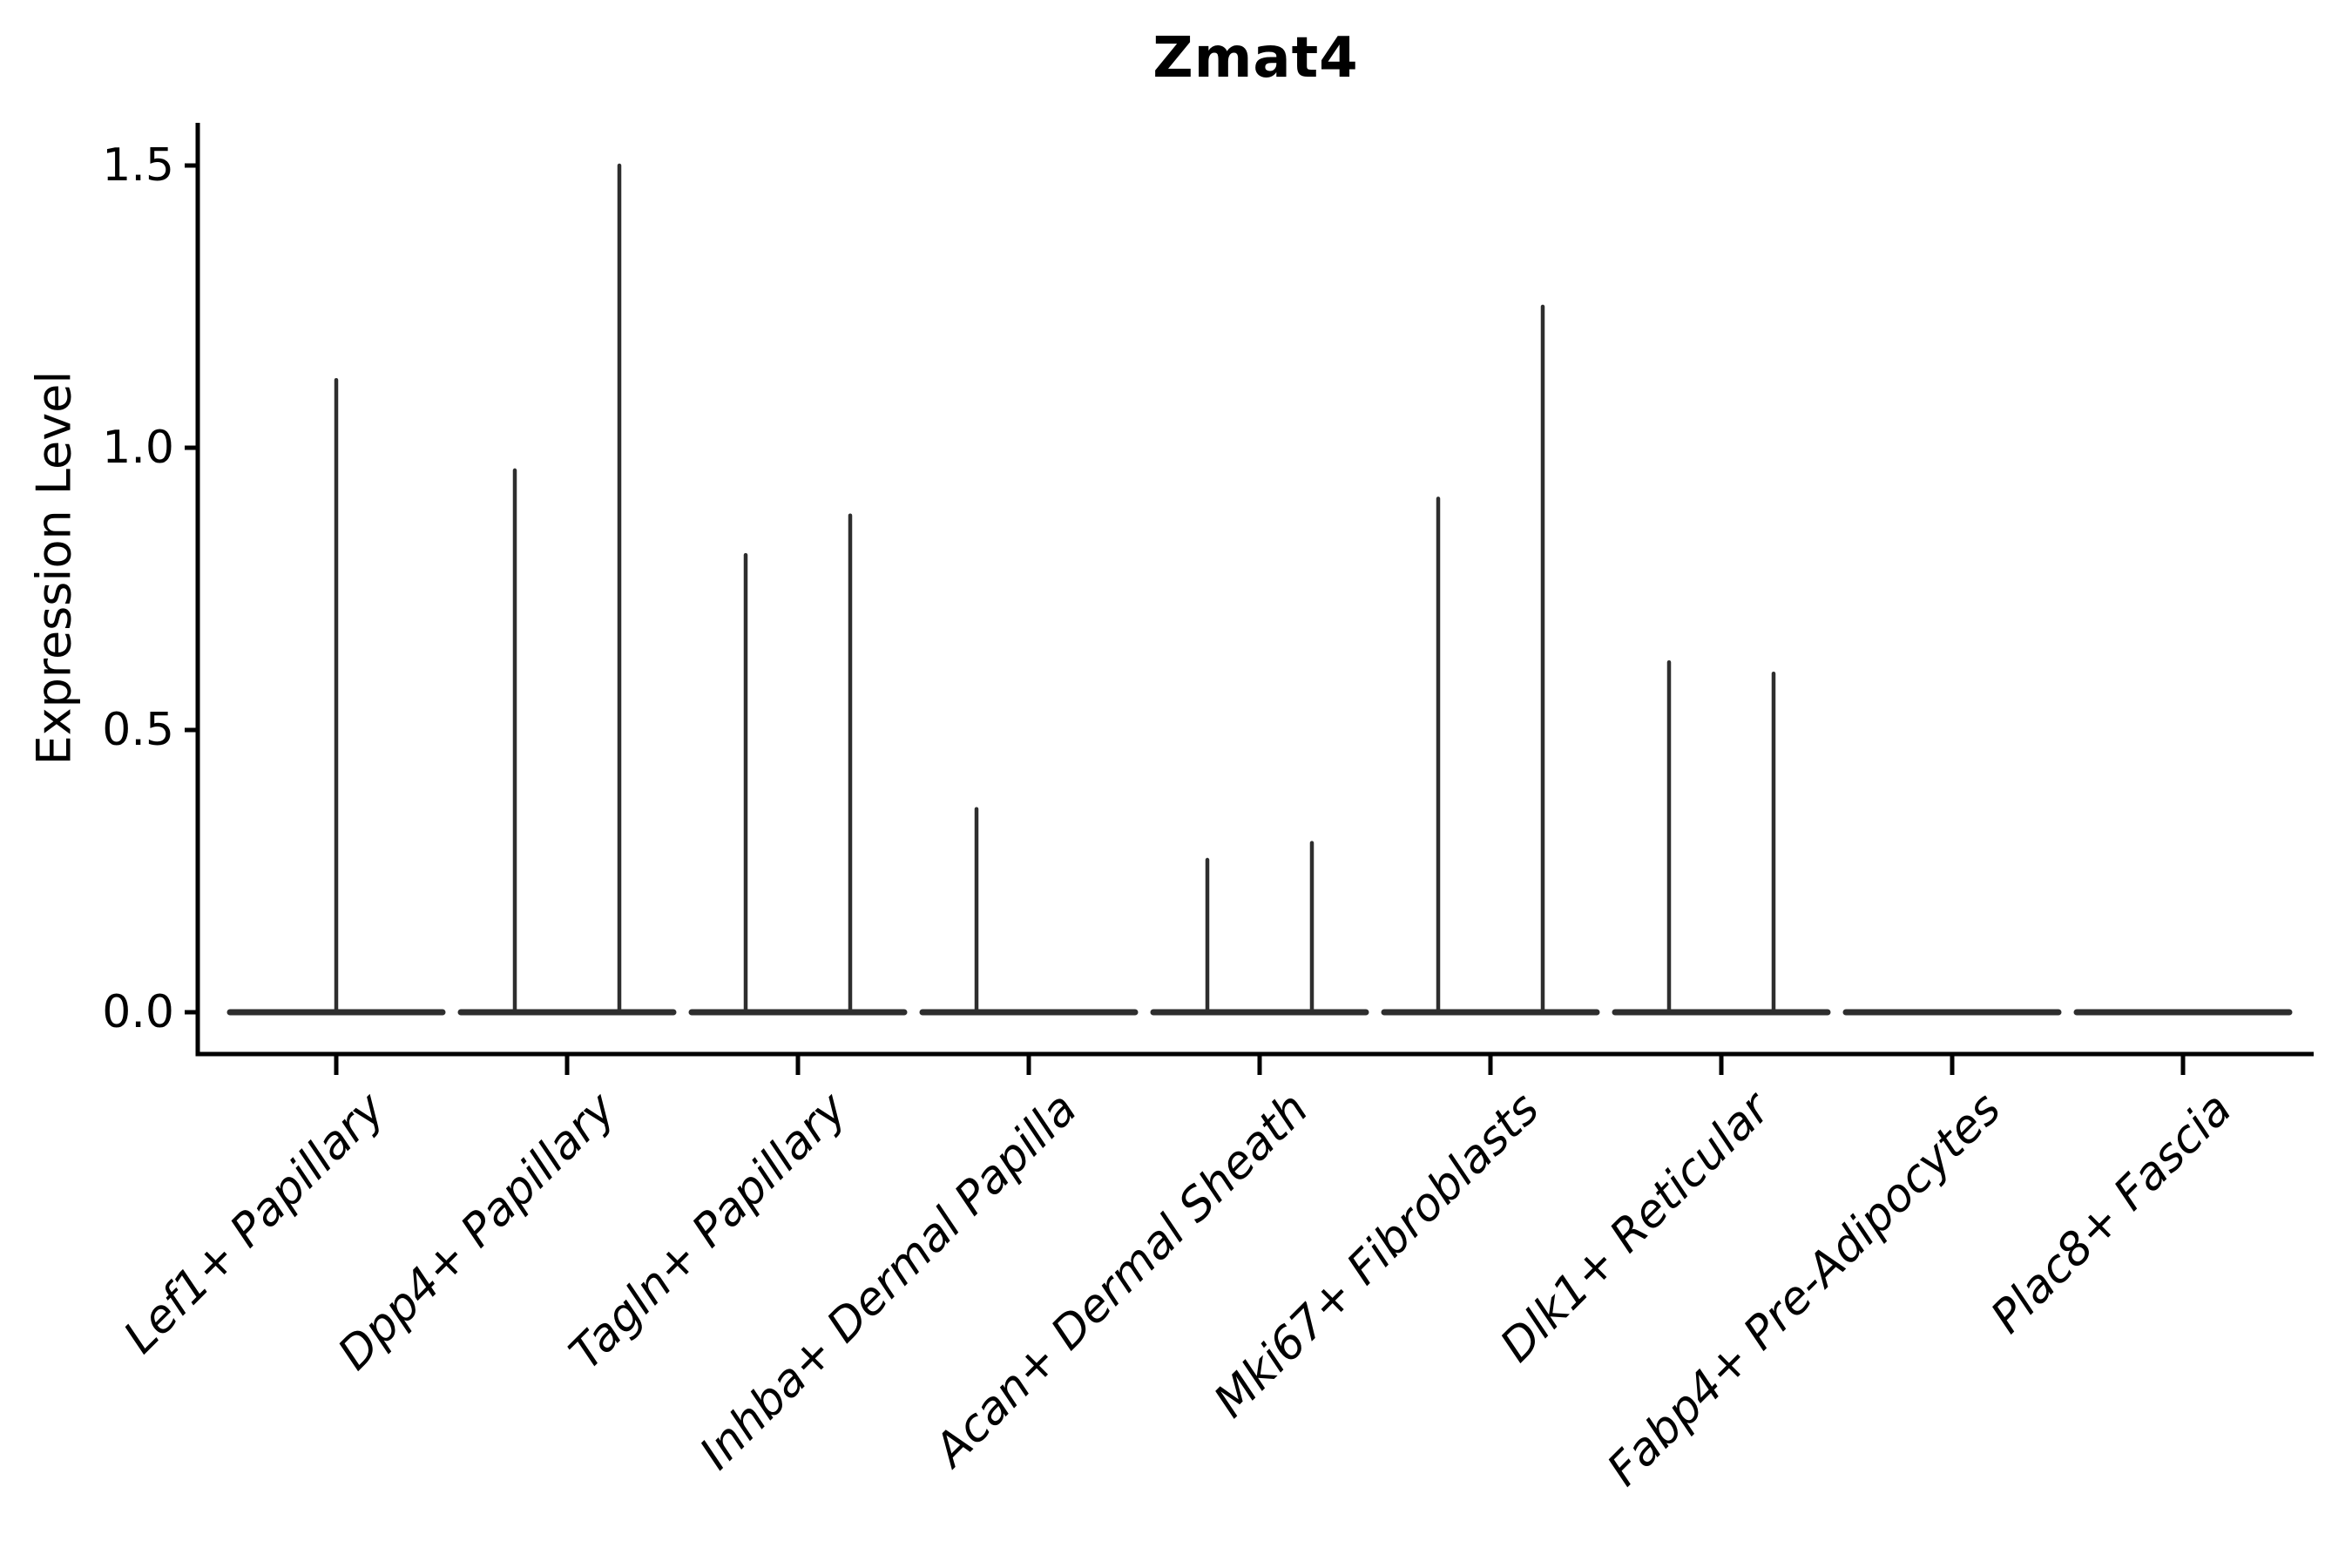  I want to click on plot-title: Zmat4, so click(1255, 58).